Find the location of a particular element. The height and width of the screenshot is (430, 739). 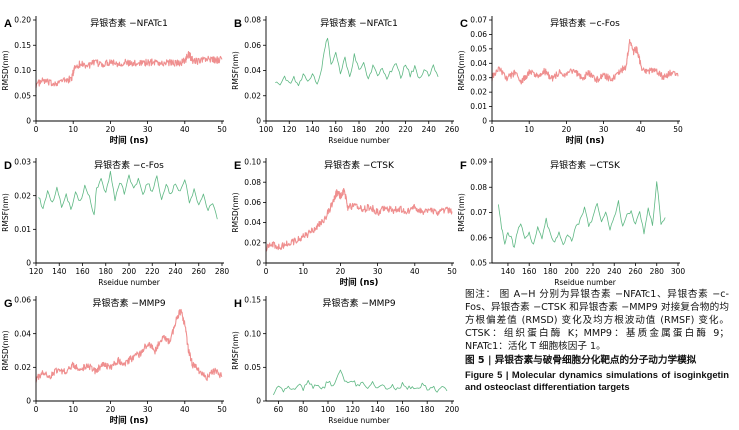

y-tick-label: 0.07 is located at coordinates (478, 20).